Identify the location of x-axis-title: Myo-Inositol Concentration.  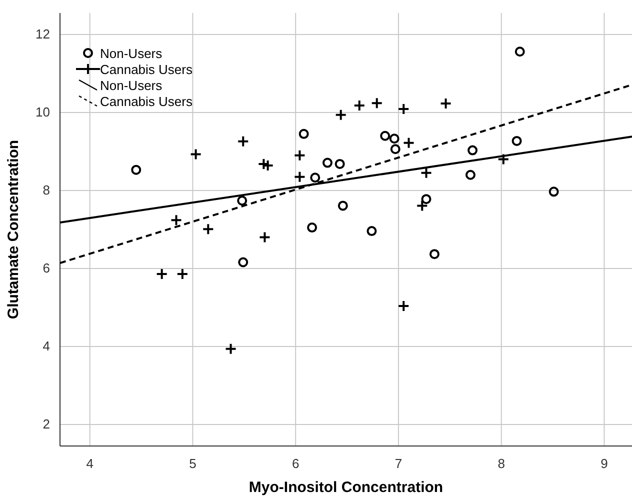
(346, 487).